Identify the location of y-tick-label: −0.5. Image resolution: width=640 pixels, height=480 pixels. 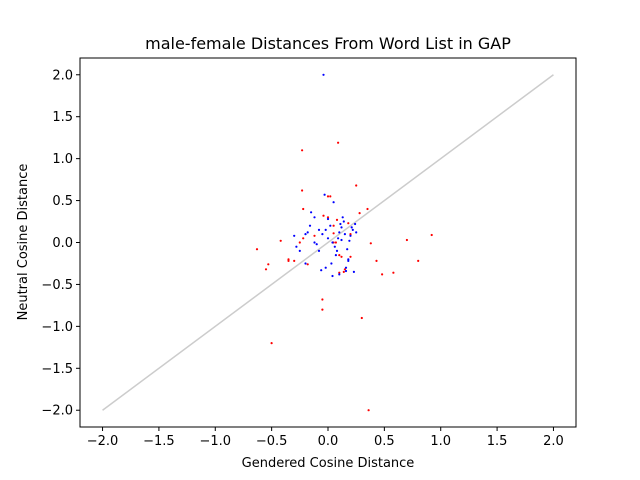
(57, 285).